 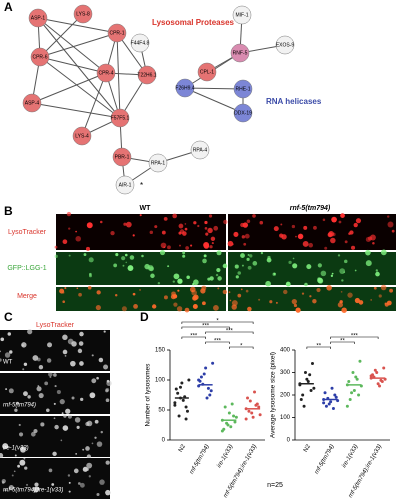 I want to click on node-label: LYS-4, so click(x=82, y=136).